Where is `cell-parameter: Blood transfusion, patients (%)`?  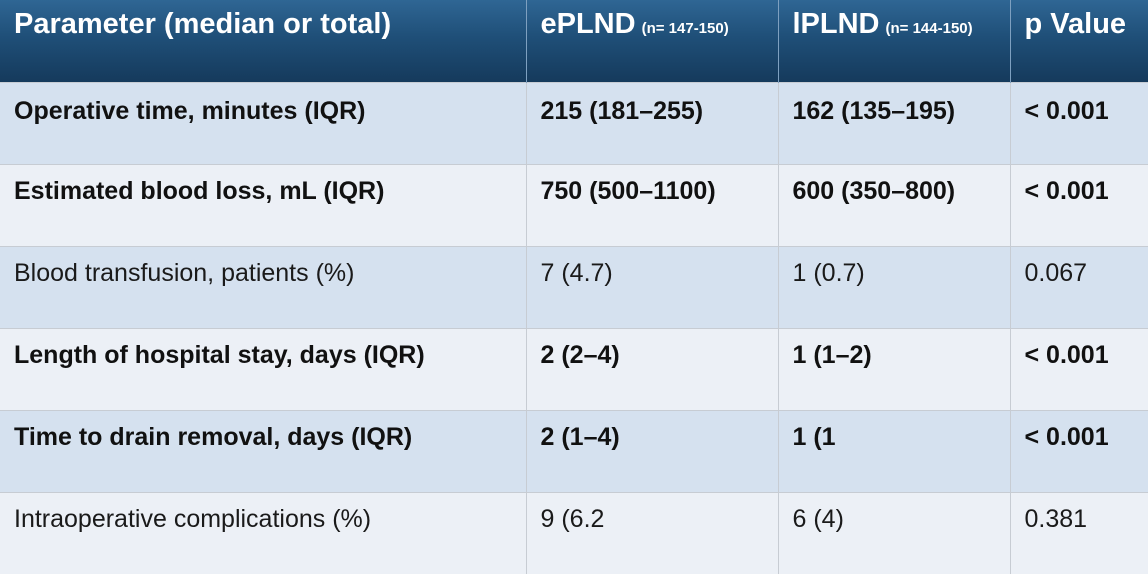
cell-parameter: Blood transfusion, patients (%) is located at coordinates (263, 286).